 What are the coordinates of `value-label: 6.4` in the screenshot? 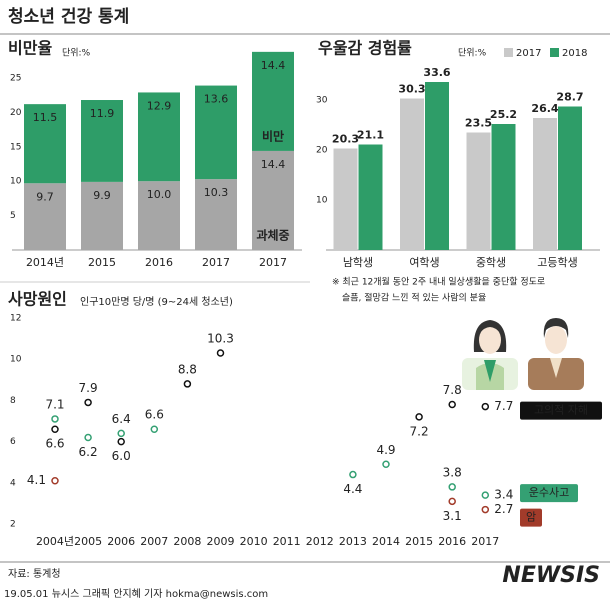 It's located at (121, 419).